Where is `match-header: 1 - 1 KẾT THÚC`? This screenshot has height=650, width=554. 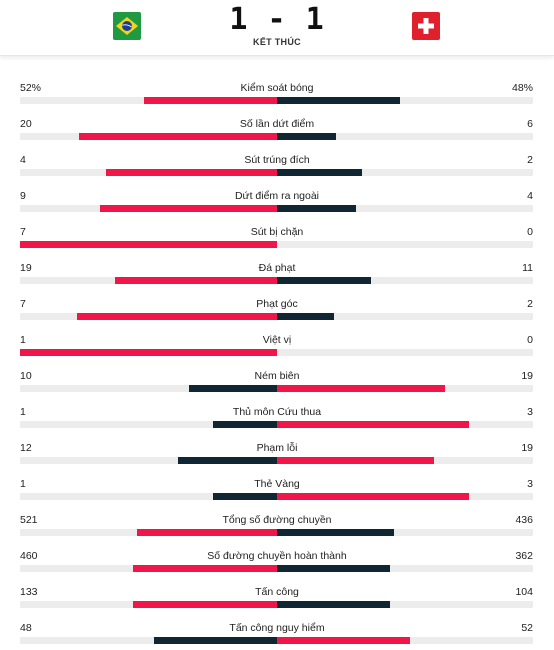
match-header: 1 - 1 KẾT THÚC is located at coordinates (277, 28).